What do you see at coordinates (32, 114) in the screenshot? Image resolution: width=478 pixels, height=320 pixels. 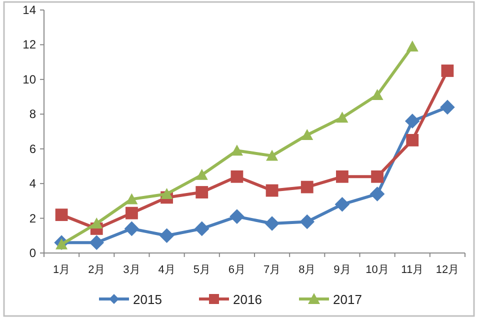 I see `y-tick-label: 8` at bounding box center [32, 114].